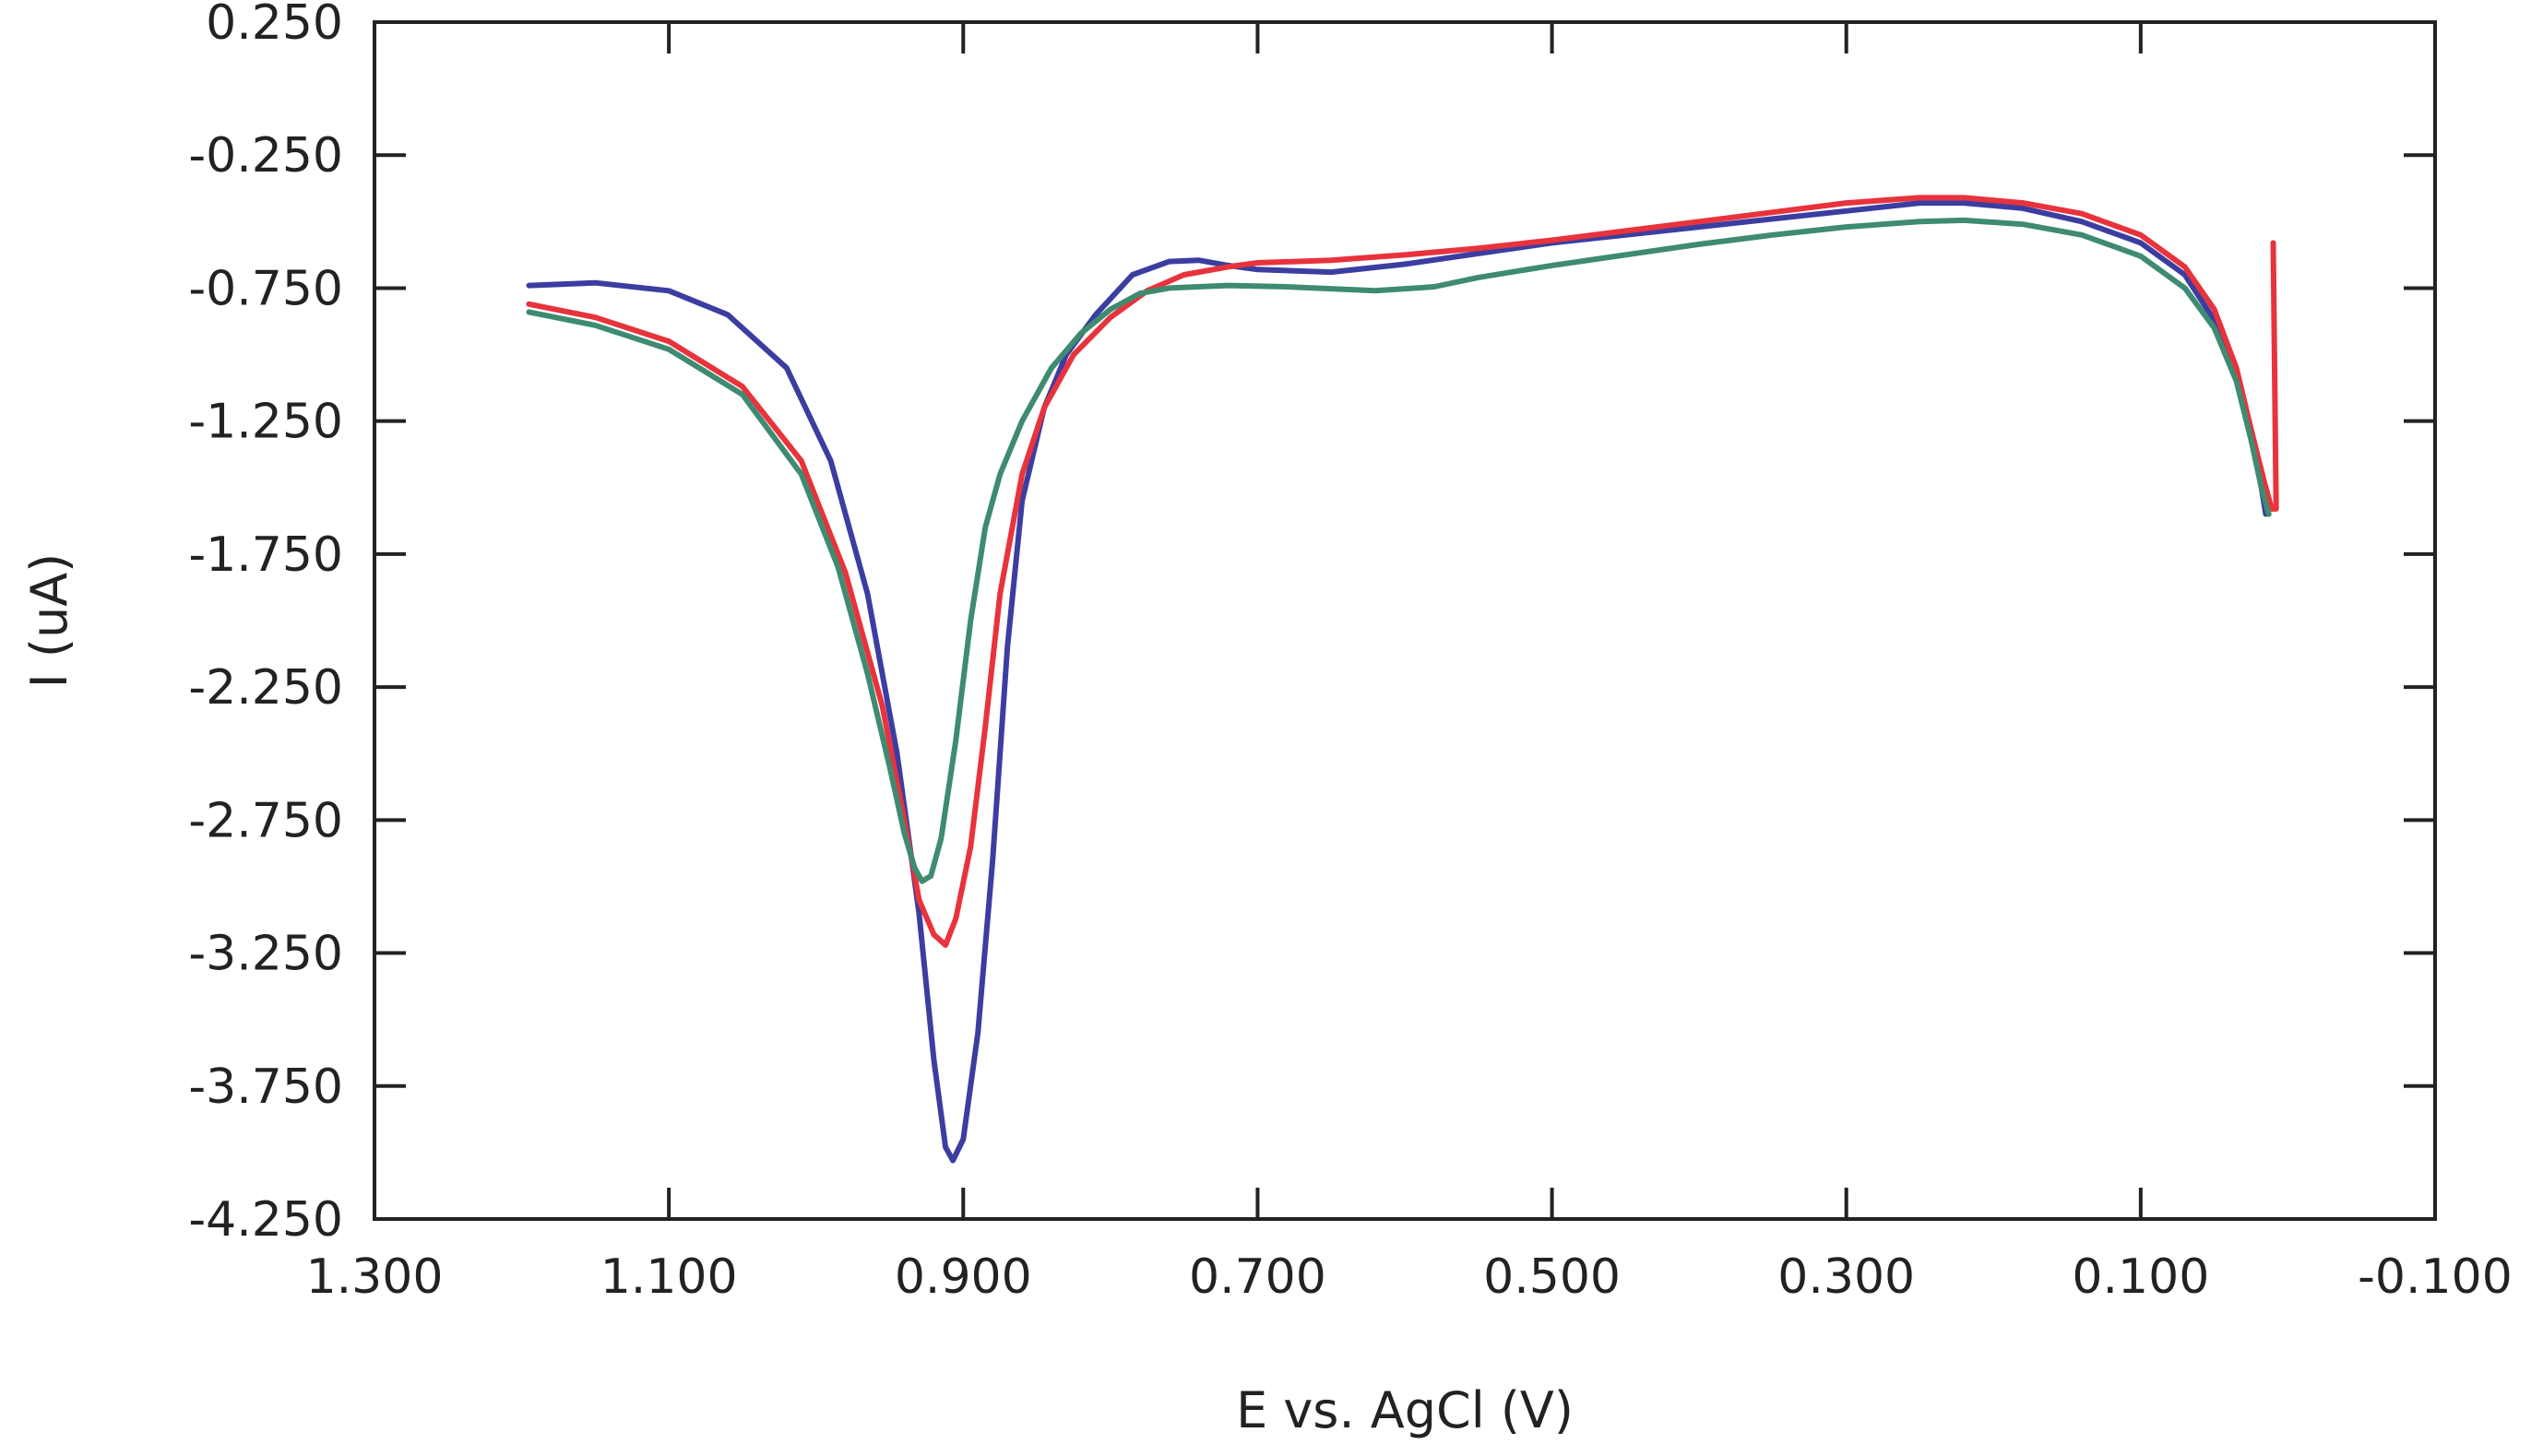 The width and height of the screenshot is (2531, 1456). Describe the element at coordinates (274, 25) in the screenshot. I see `y-tick-label: 0.250` at that location.